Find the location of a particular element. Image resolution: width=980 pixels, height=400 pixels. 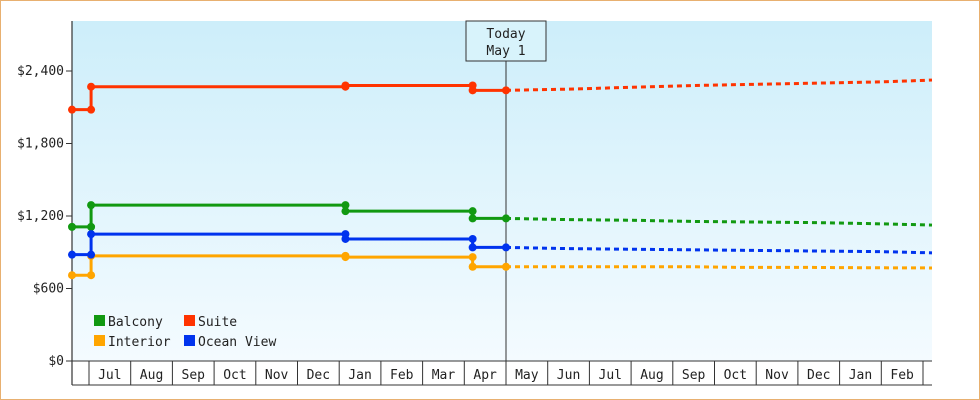

y-tick-label: $1,800 is located at coordinates (40, 144).